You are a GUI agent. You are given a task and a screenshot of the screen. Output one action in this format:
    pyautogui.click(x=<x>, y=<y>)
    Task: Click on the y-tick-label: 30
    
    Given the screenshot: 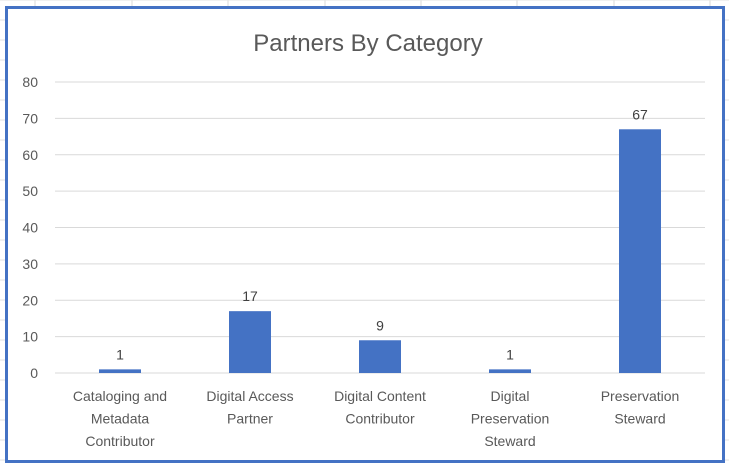 What is the action you would take?
    pyautogui.click(x=30, y=264)
    